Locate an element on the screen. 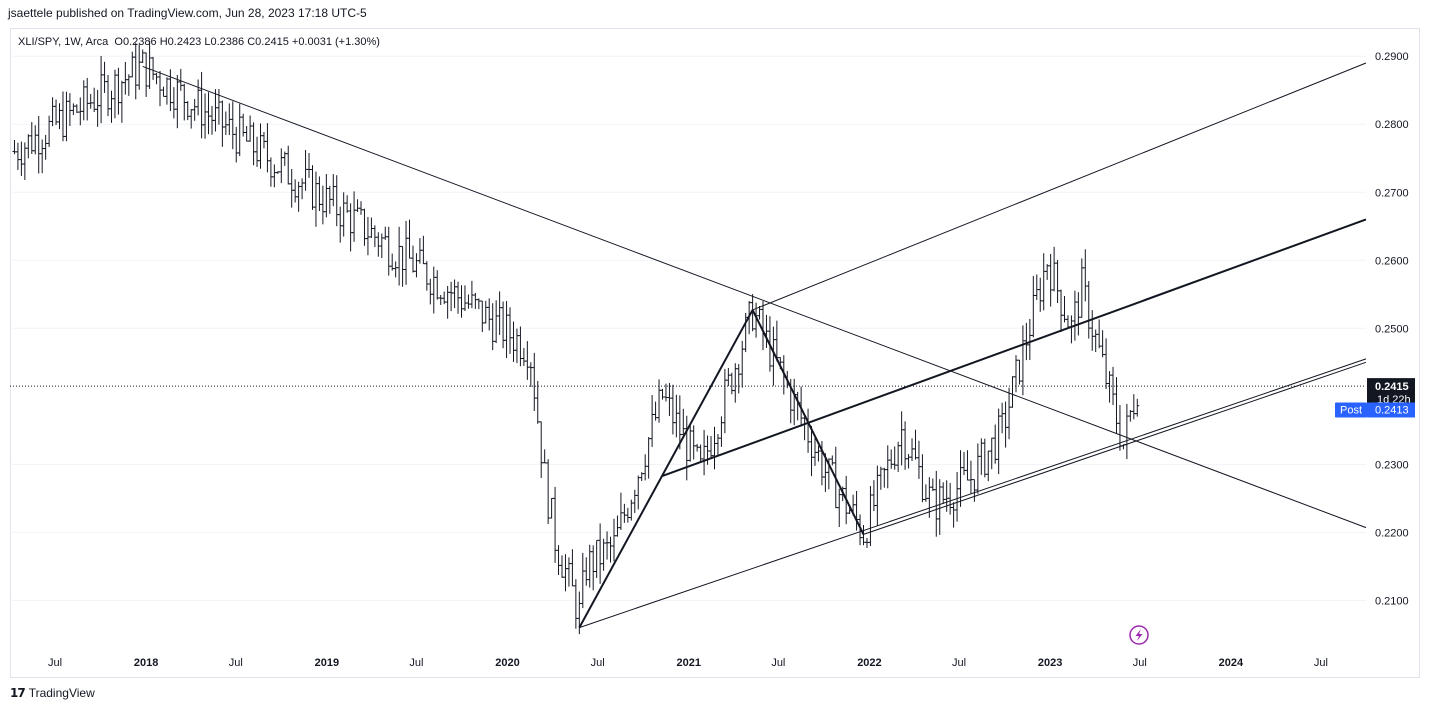 The image size is (1430, 711). symbol-name: XLI/SPY, 1W, Arca is located at coordinates (63, 42).